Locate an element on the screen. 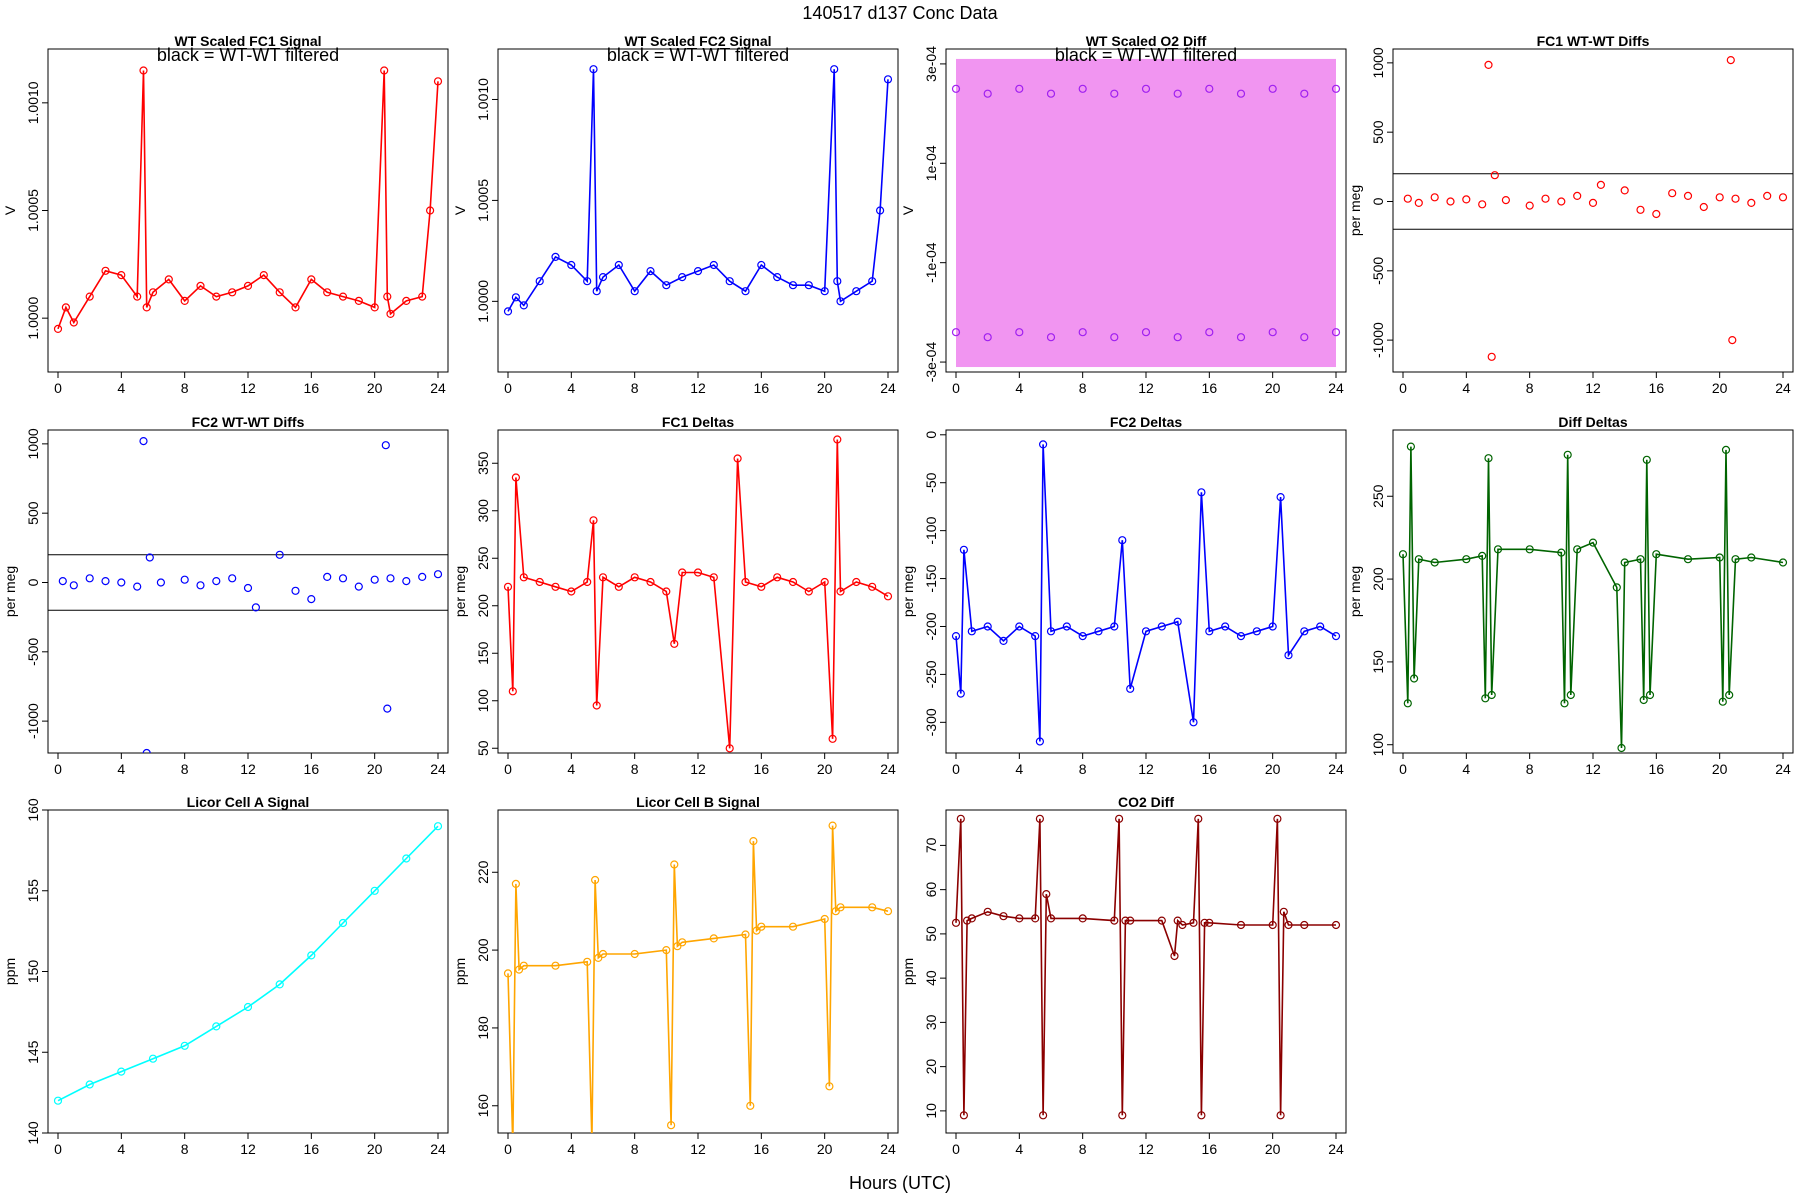 Image resolution: width=1800 pixels, height=1200 pixels. y-tick-label: 200 is located at coordinates (1378, 579).